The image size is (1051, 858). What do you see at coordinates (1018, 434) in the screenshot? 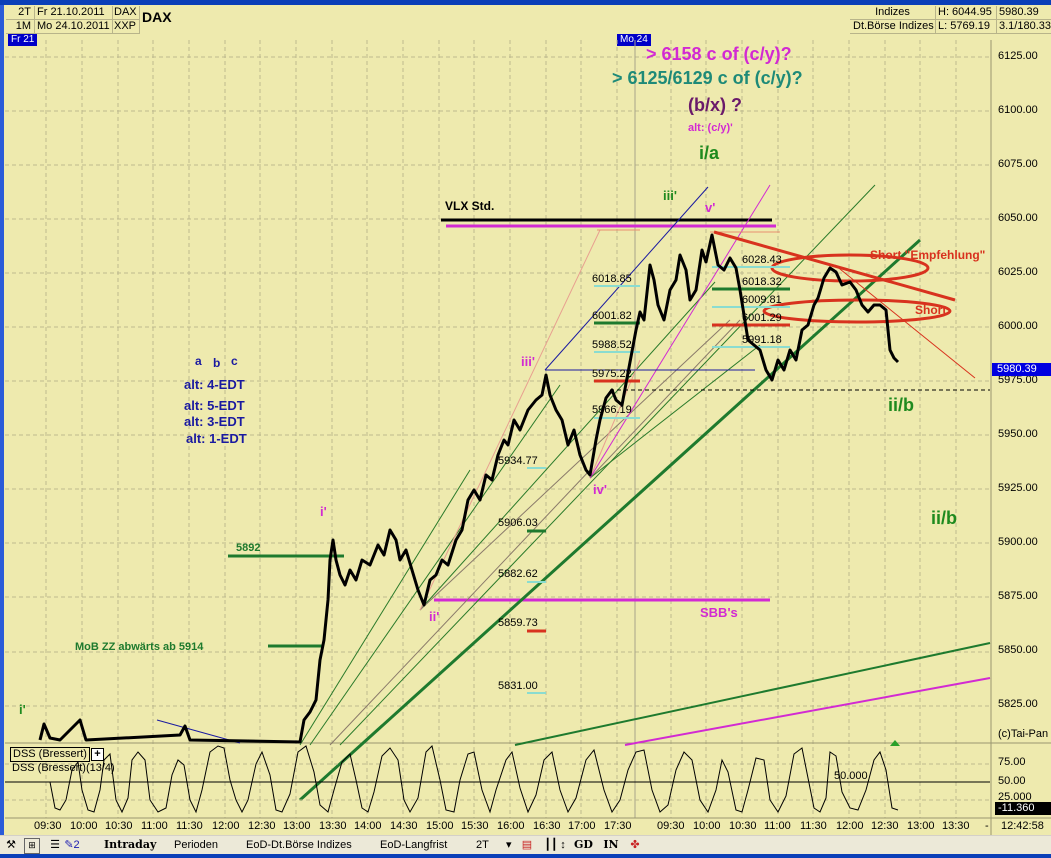
I see `y-tick: 5950.00` at bounding box center [1018, 434].